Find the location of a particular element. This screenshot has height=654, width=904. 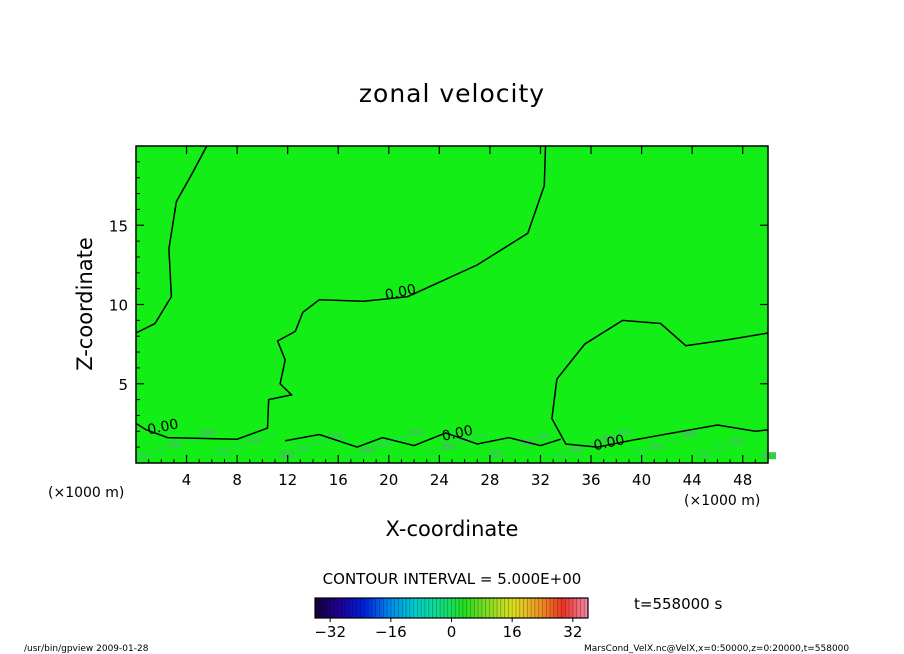

colorbar-tick-label: 16 is located at coordinates (512, 632).